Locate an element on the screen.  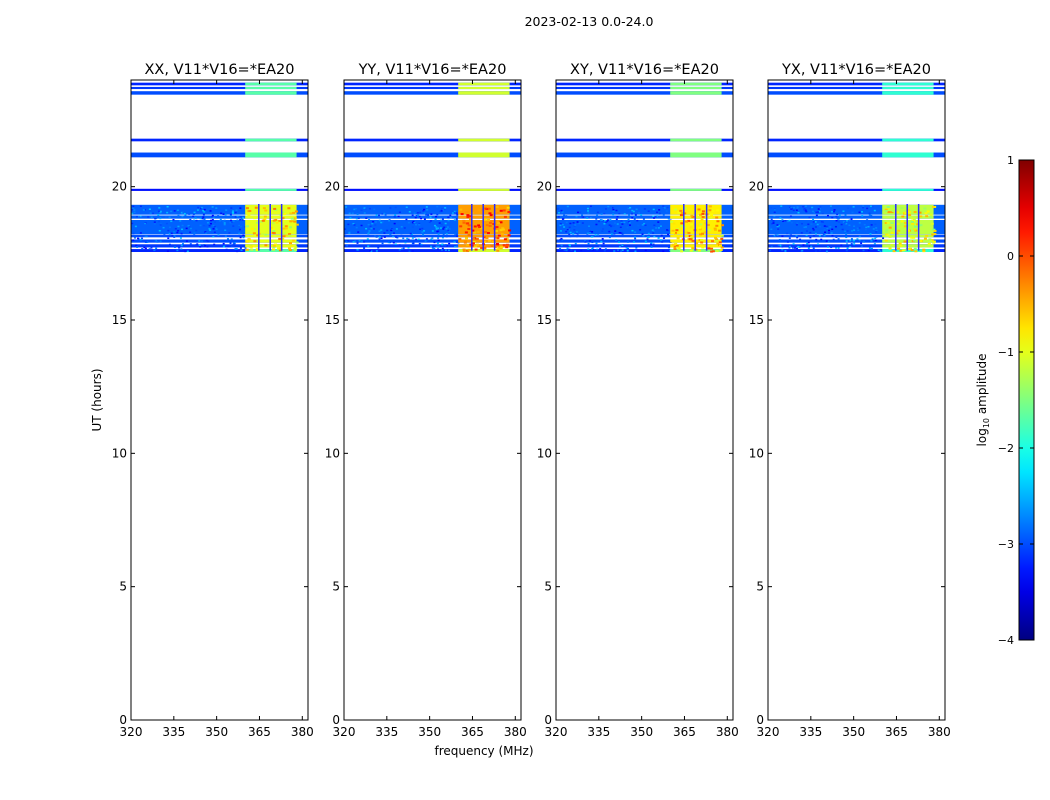
x-tick-label: 320 is located at coordinates (344, 732).